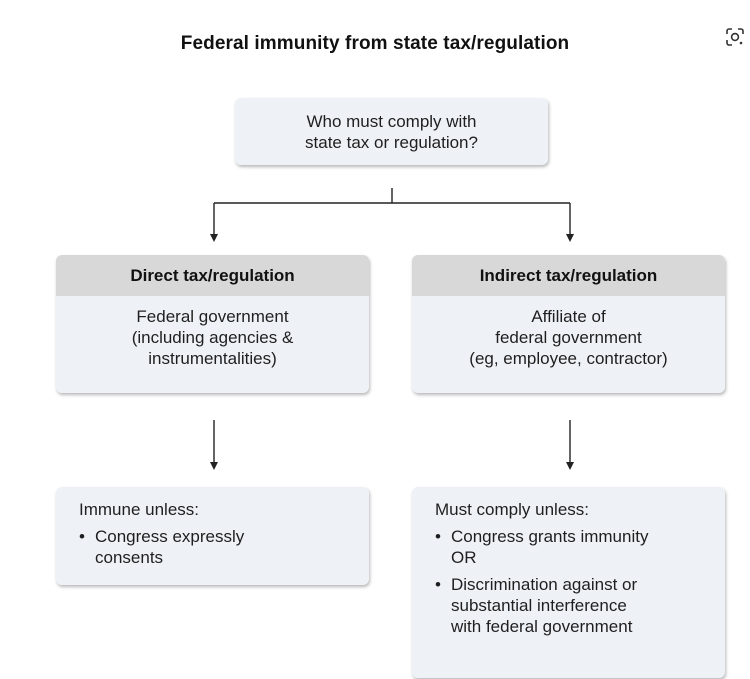 Image resolution: width=750 pixels, height=679 pixels. Describe the element at coordinates (735, 37) in the screenshot. I see `visual-search-icon` at that location.